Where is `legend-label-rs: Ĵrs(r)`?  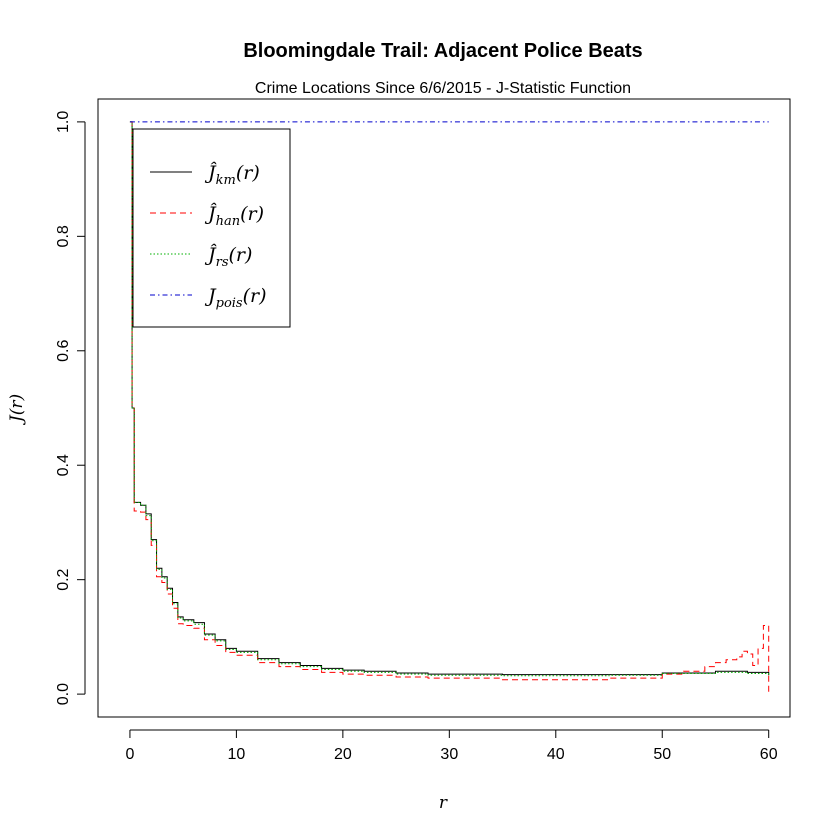
legend-label-rs: Ĵrs(r) is located at coordinates (228, 256).